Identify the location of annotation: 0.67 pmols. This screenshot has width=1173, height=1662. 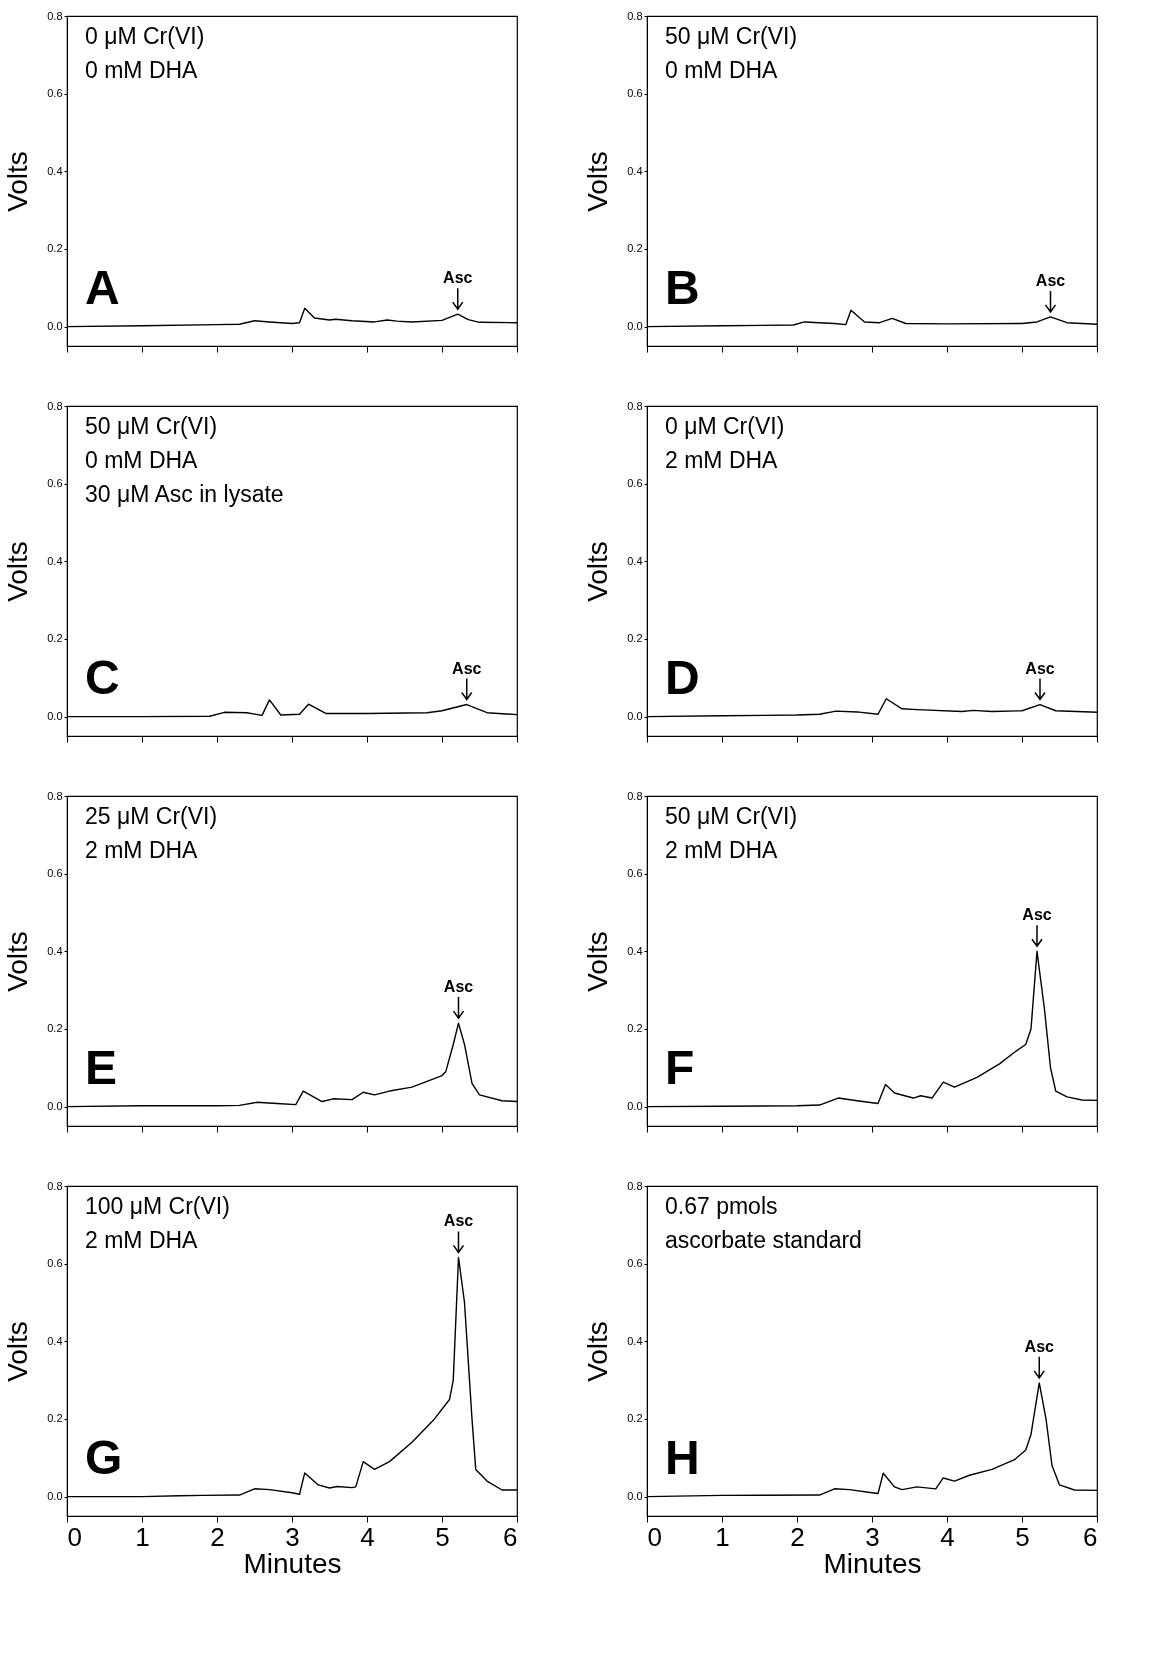
(721, 1206).